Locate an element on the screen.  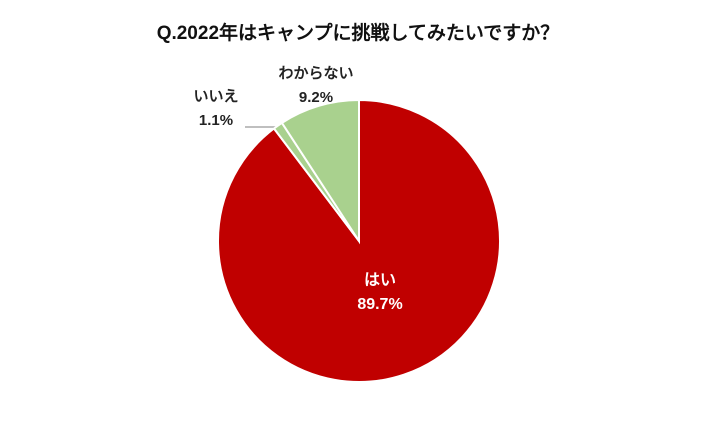
slice-category-label: わからない is located at coordinates (315, 73).